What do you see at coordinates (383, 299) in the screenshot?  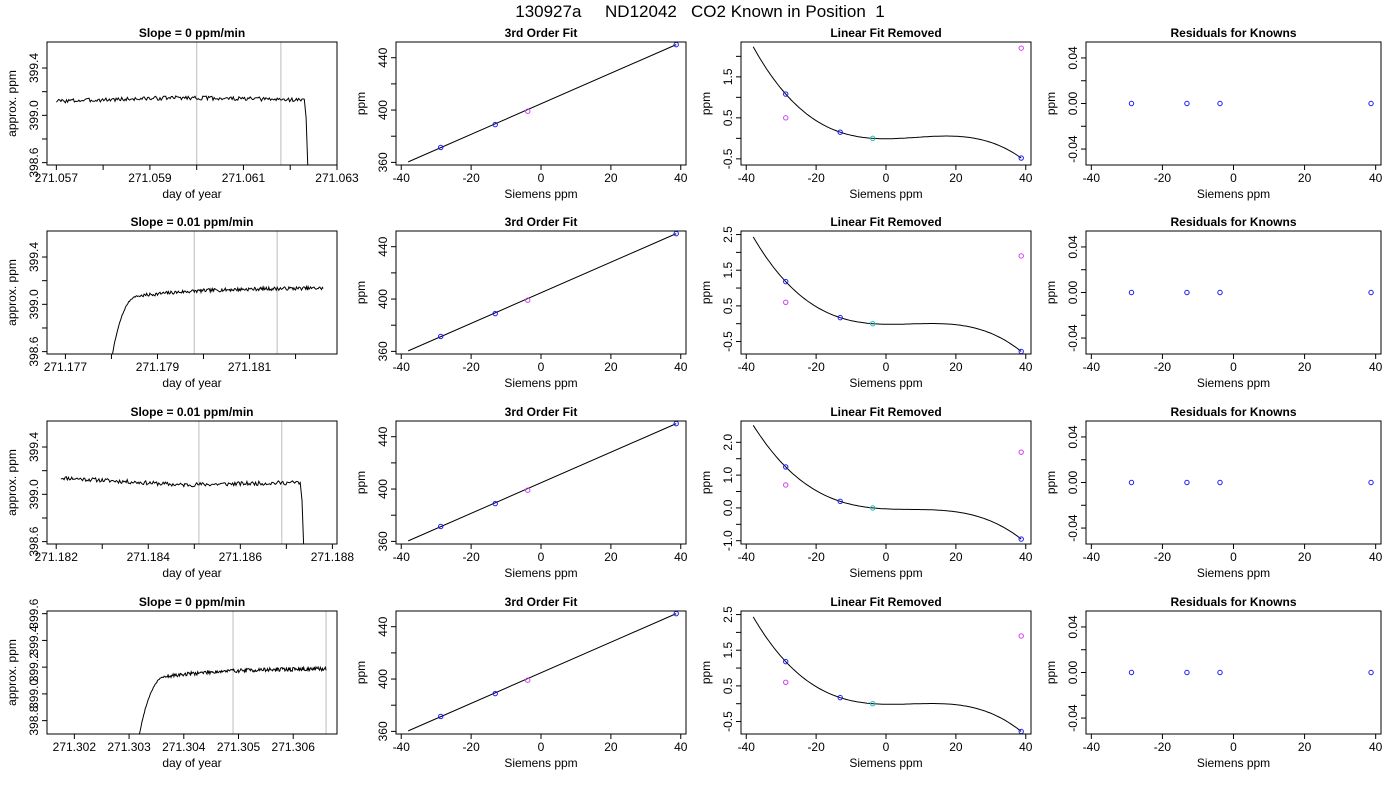 I see `y-tick-label: 400` at bounding box center [383, 299].